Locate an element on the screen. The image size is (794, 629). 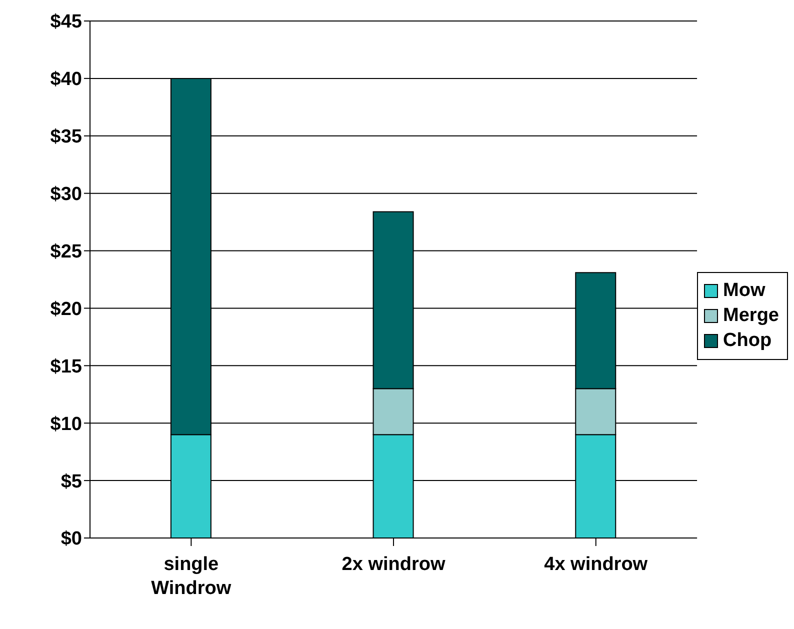
legend-label: Mow is located at coordinates (744, 291).